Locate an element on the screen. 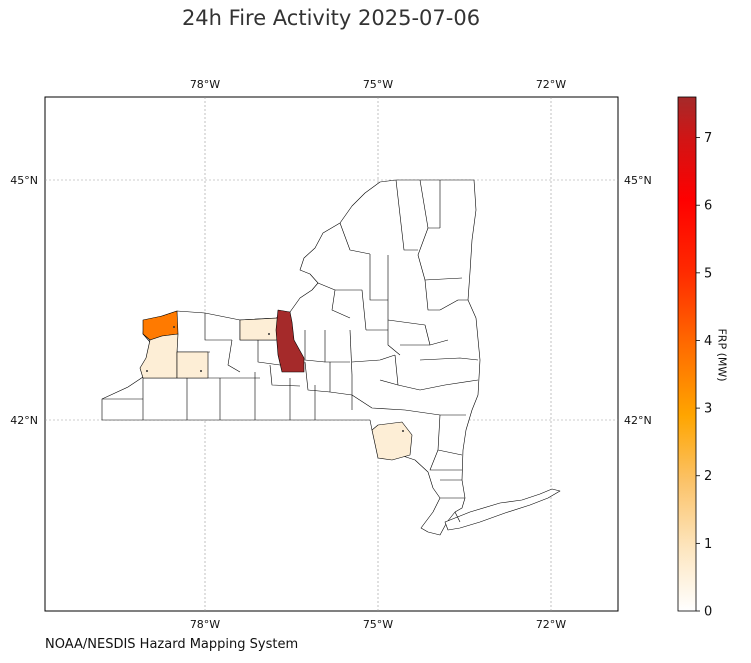 Image resolution: width=751 pixels, height=663 pixels. colorbar-label: FRP (MW) is located at coordinates (722, 355).